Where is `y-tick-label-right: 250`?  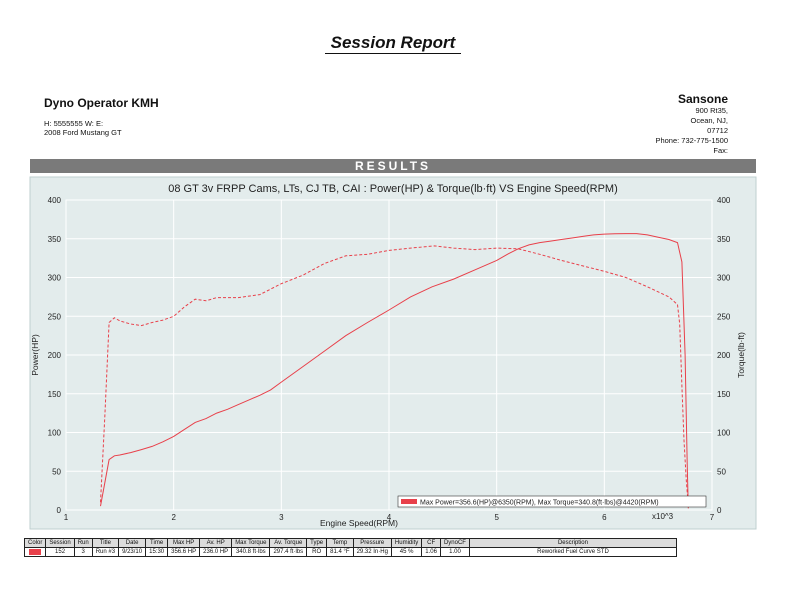
y-tick-label-right: 250 is located at coordinates (724, 316).